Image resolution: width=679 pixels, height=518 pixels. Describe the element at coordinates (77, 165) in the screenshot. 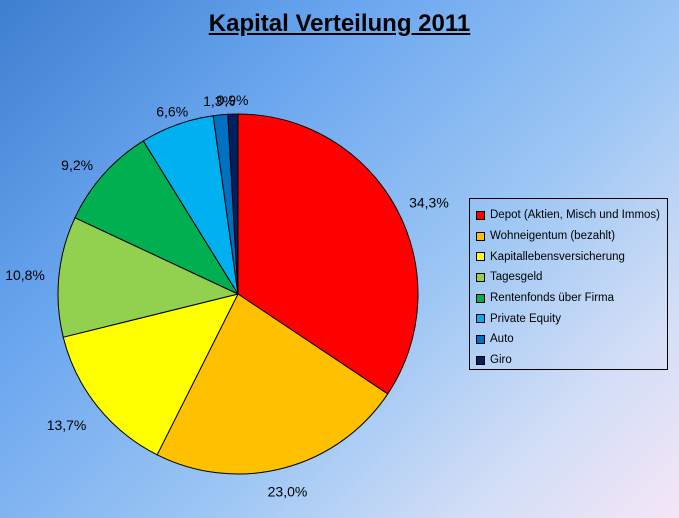

I see `slice-label: 9,2%` at that location.